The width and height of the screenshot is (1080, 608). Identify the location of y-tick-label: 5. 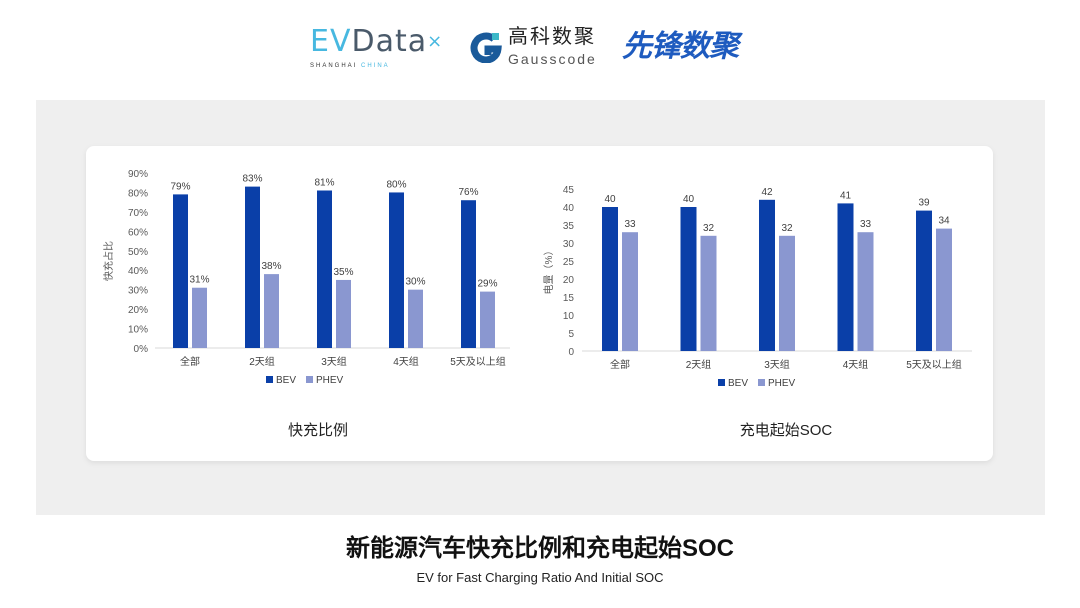
(571, 334).